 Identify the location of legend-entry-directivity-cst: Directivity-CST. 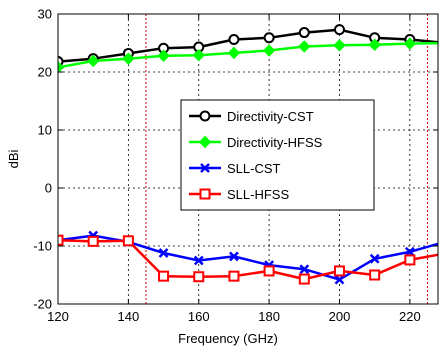
(251, 116).